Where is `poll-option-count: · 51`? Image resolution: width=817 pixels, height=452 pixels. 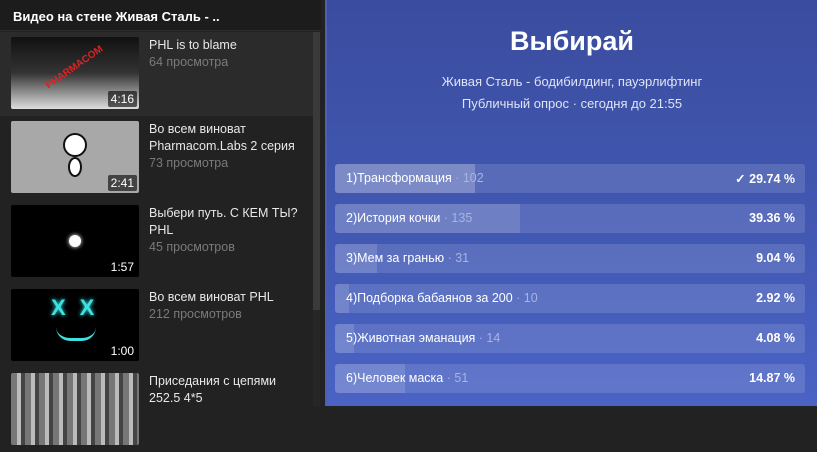 poll-option-count: · 51 is located at coordinates (456, 378).